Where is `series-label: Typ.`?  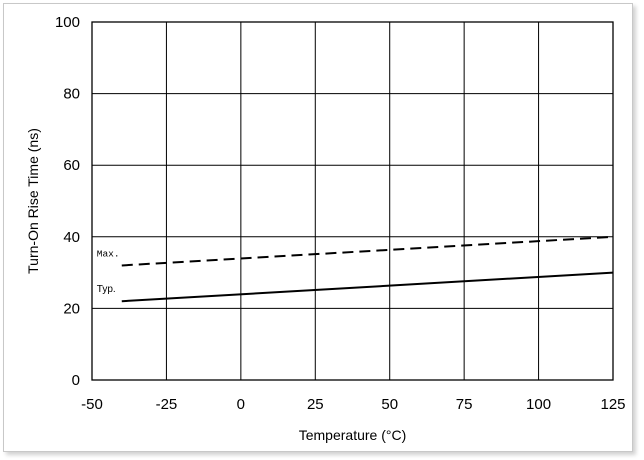 series-label: Typ. is located at coordinates (106, 289).